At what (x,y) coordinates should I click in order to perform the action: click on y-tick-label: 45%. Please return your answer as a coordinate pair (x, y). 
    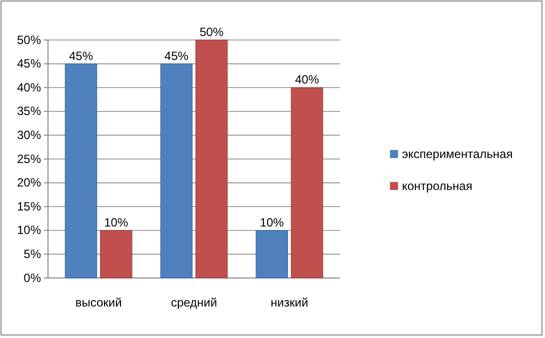
    Looking at the image, I should click on (29, 63).